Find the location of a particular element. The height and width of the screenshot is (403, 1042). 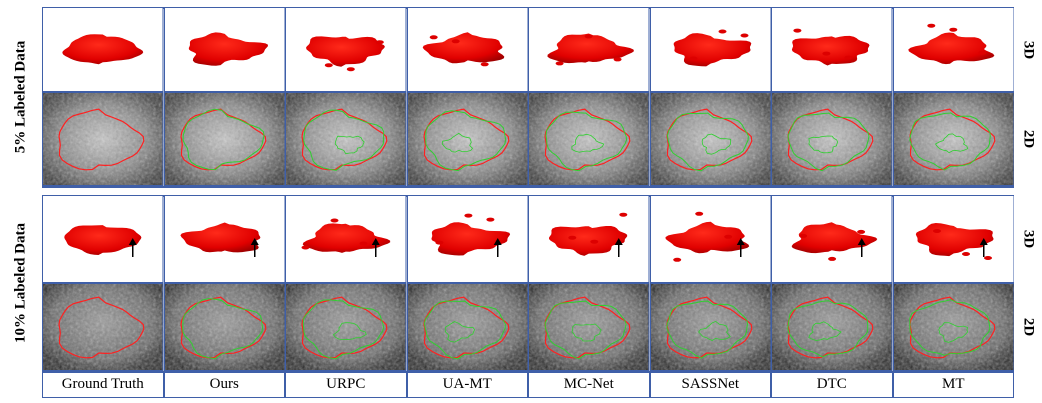

group-label: 10% Labeled Data is located at coordinates (20, 283).